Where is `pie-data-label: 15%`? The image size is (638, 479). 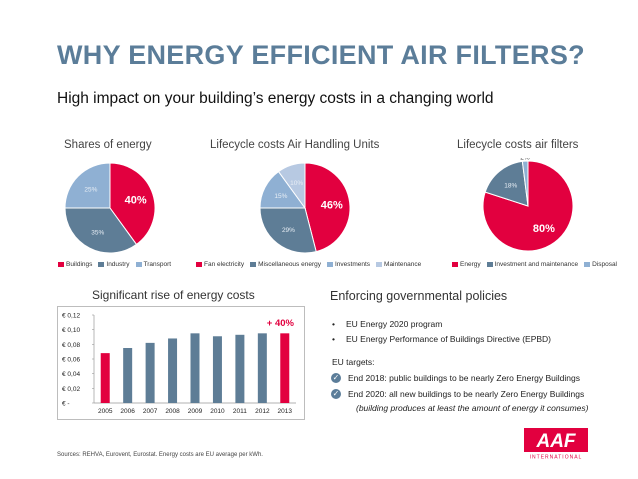
pie-data-label: 15% is located at coordinates (280, 196).